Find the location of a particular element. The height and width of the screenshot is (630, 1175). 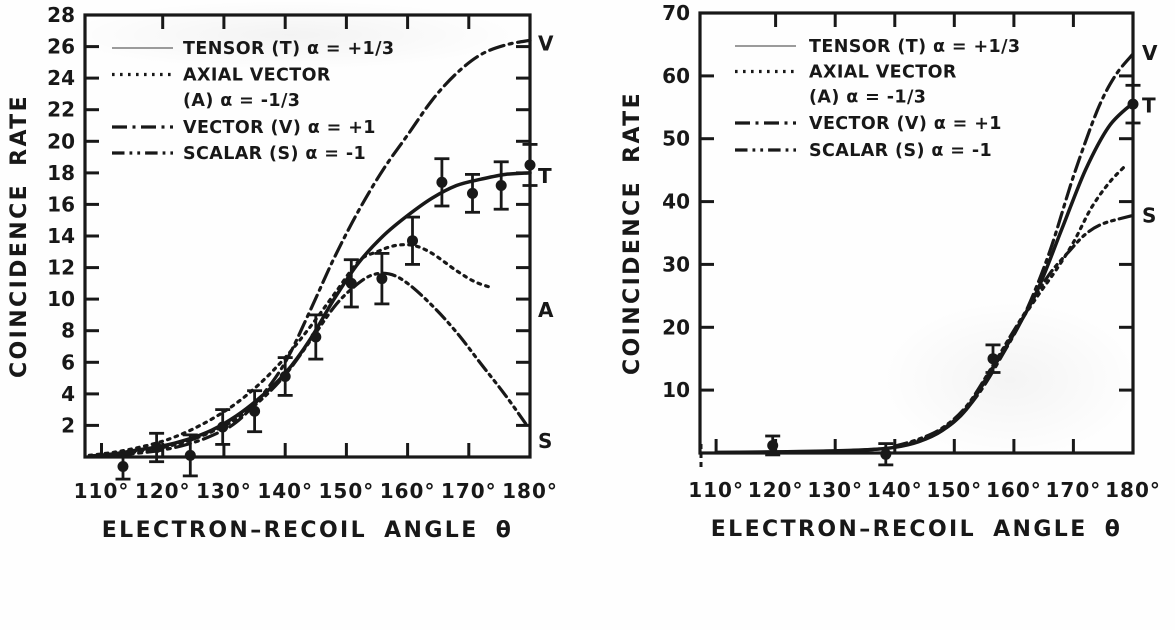

y-tick-label: 16 is located at coordinates (61, 204).